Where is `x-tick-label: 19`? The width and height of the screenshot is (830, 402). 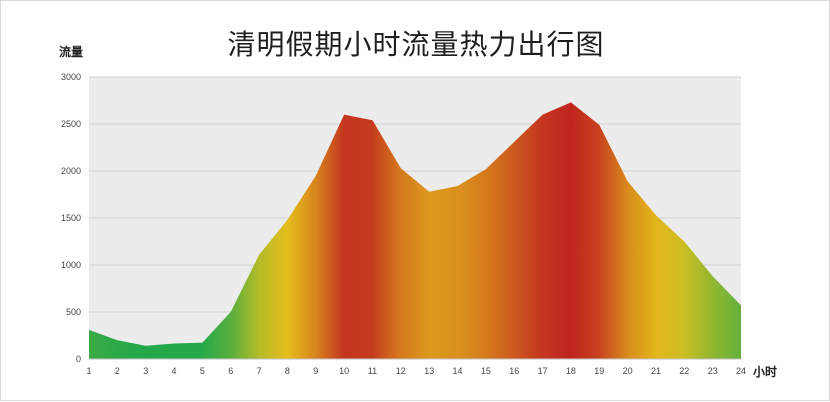 x-tick-label: 19 is located at coordinates (599, 371).